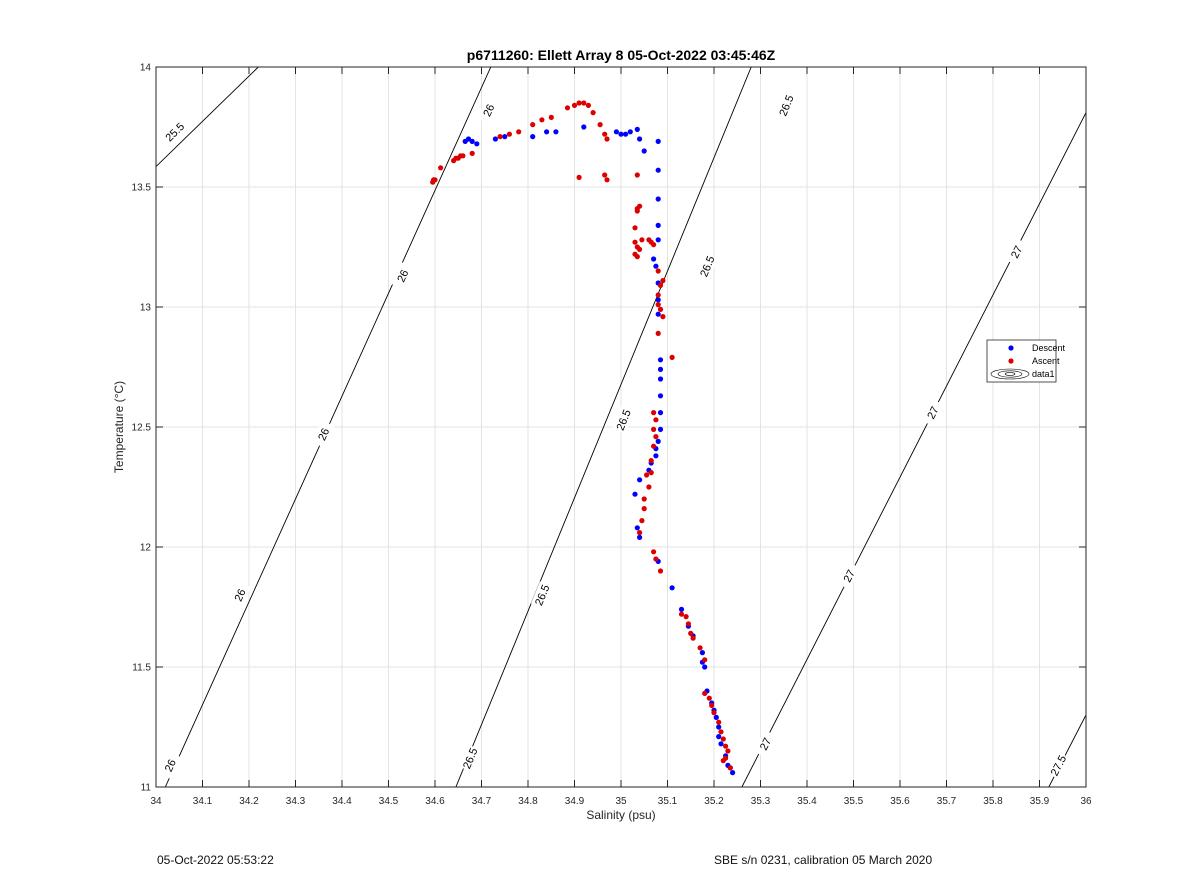 Image resolution: width=1200 pixels, height=885 pixels. What do you see at coordinates (900, 801) in the screenshot?
I see `x-tick-label: 35.6` at bounding box center [900, 801].